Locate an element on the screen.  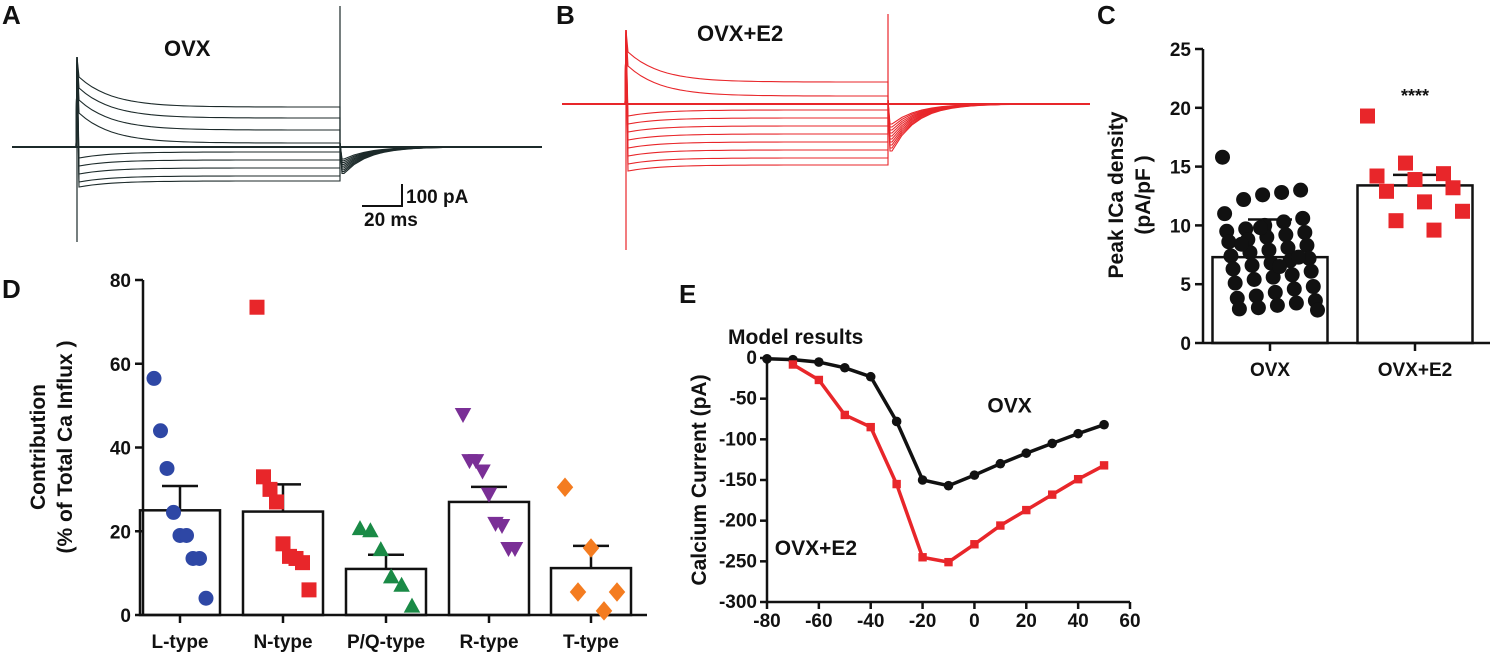
scale-bar: 100 pA 20 ms is located at coordinates (415, 207).